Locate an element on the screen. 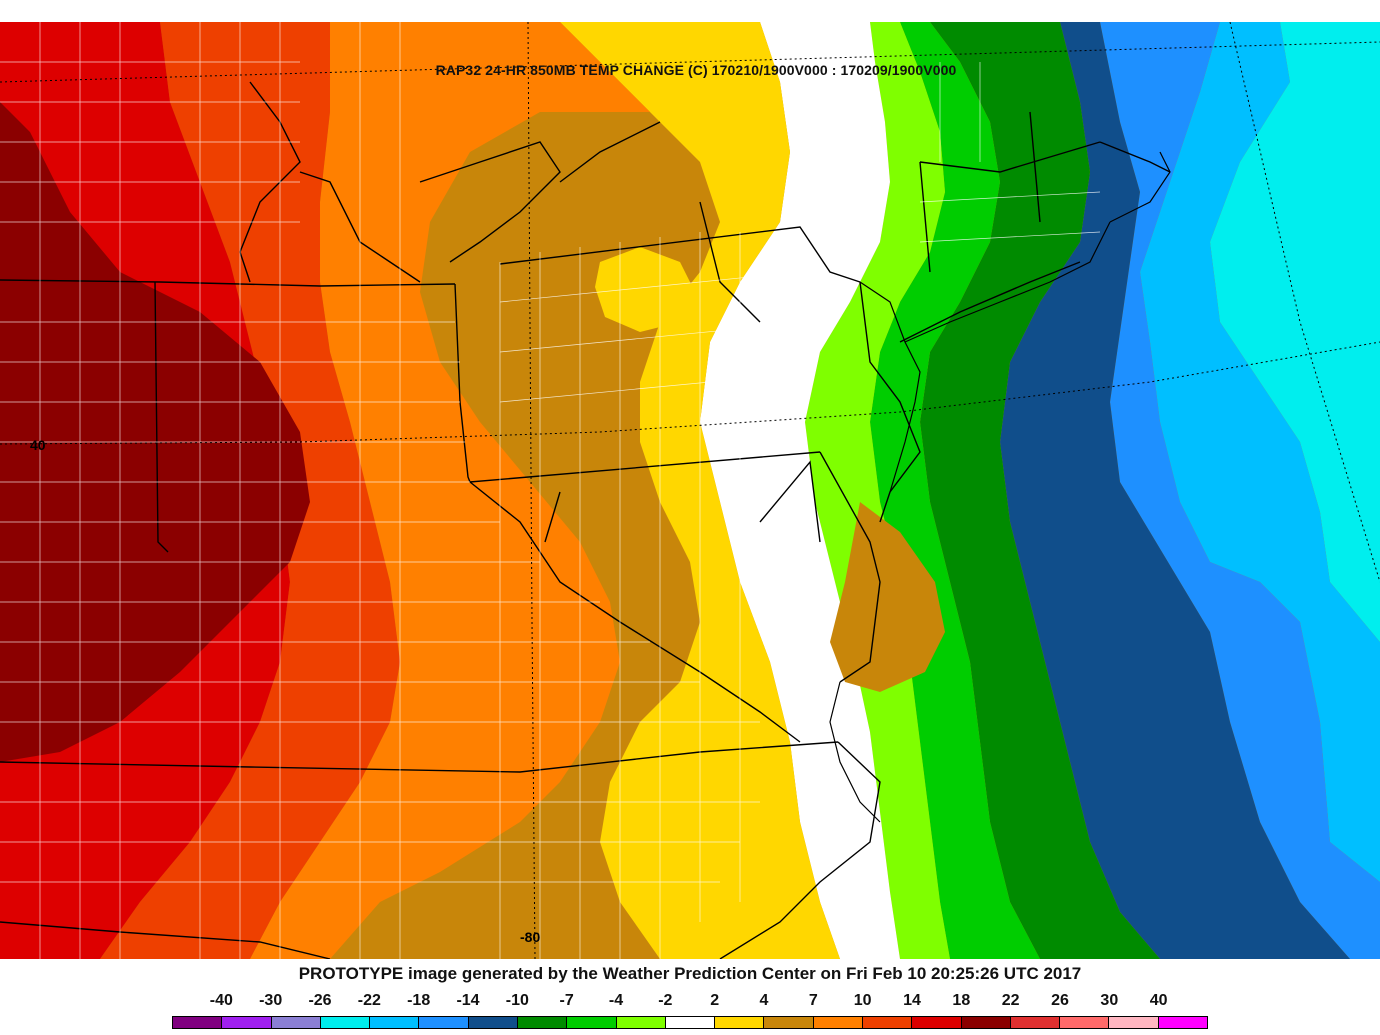 The image size is (1380, 1035). legend-label: 10 is located at coordinates (862, 1000).